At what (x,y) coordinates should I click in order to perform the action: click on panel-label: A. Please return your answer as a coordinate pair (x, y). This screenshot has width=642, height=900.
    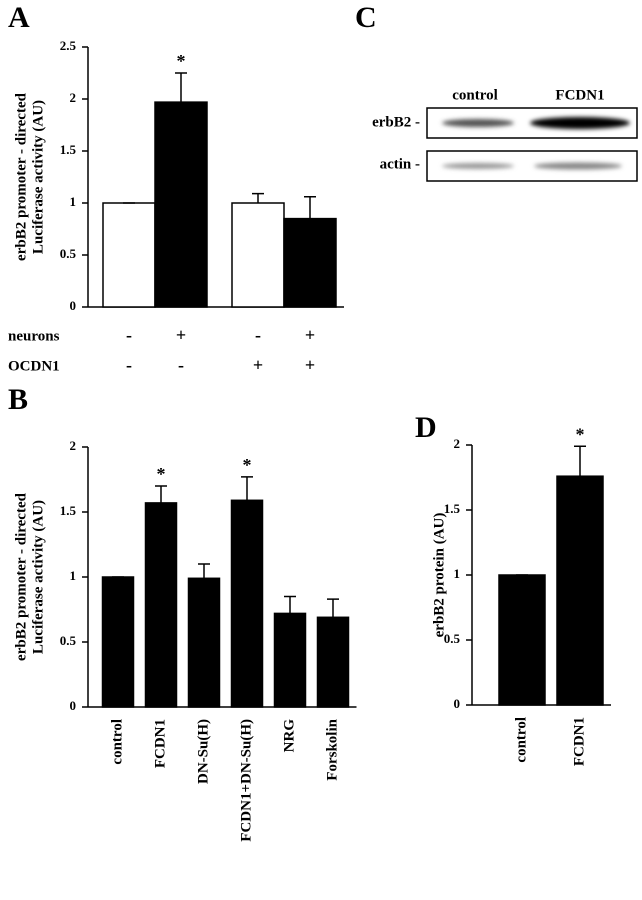
    Looking at the image, I should click on (19, 17).